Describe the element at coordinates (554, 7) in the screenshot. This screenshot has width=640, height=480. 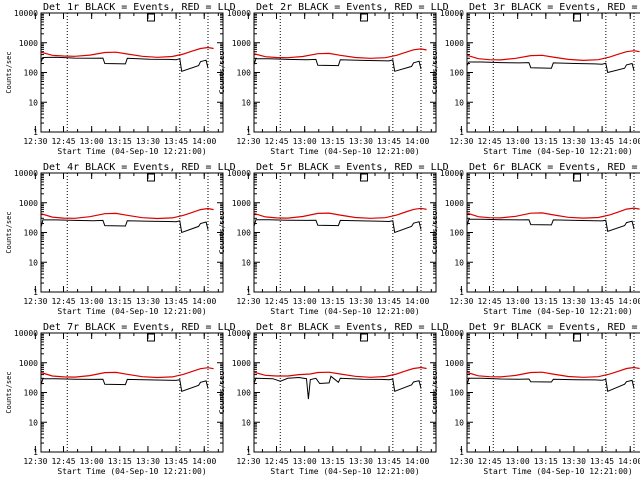
I see `chart-title: Det 3r BLACK = Events, RED = LLD` at that location.